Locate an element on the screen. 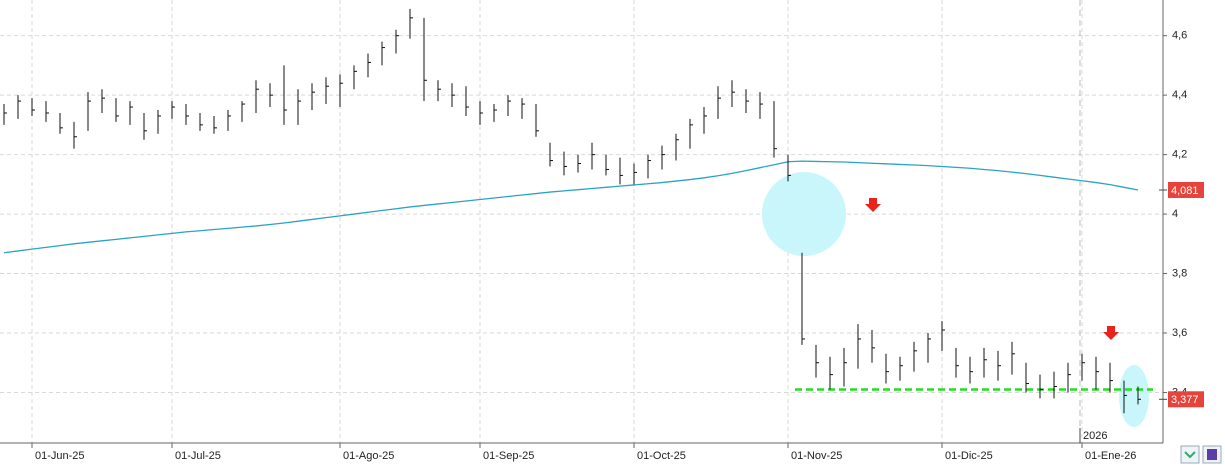  price-tag-label: 4,081 is located at coordinates (1185, 191).